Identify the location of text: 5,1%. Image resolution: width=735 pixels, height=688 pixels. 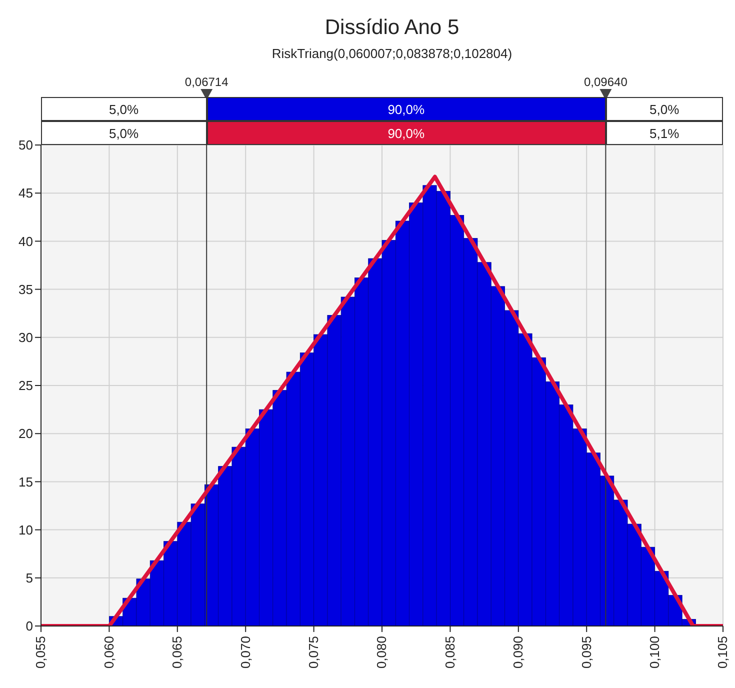
(664, 133).